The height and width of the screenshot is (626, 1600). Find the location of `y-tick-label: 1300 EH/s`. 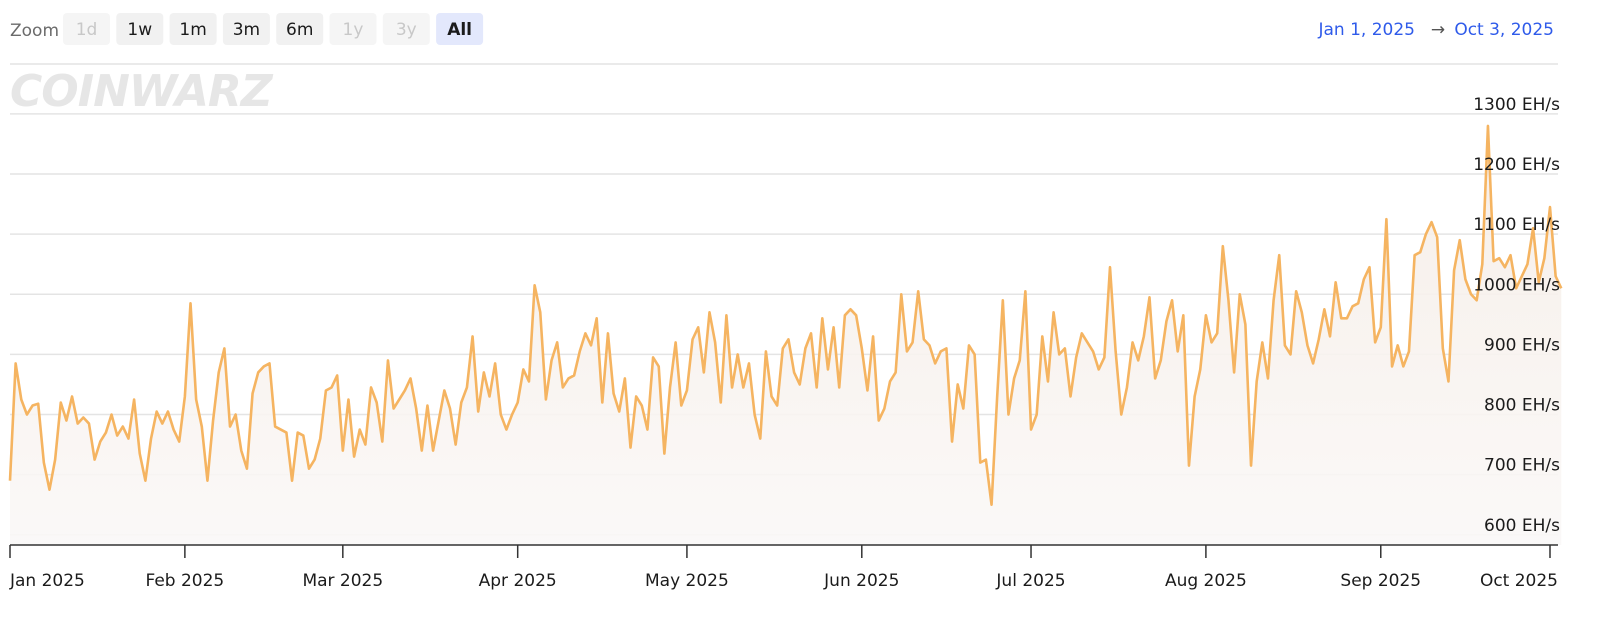

y-tick-label: 1300 EH/s is located at coordinates (1516, 105).